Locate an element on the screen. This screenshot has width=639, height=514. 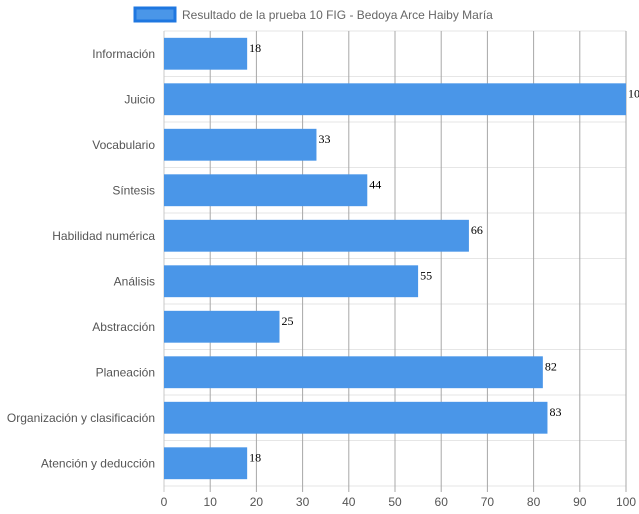
data-label: 25 is located at coordinates (288, 321).